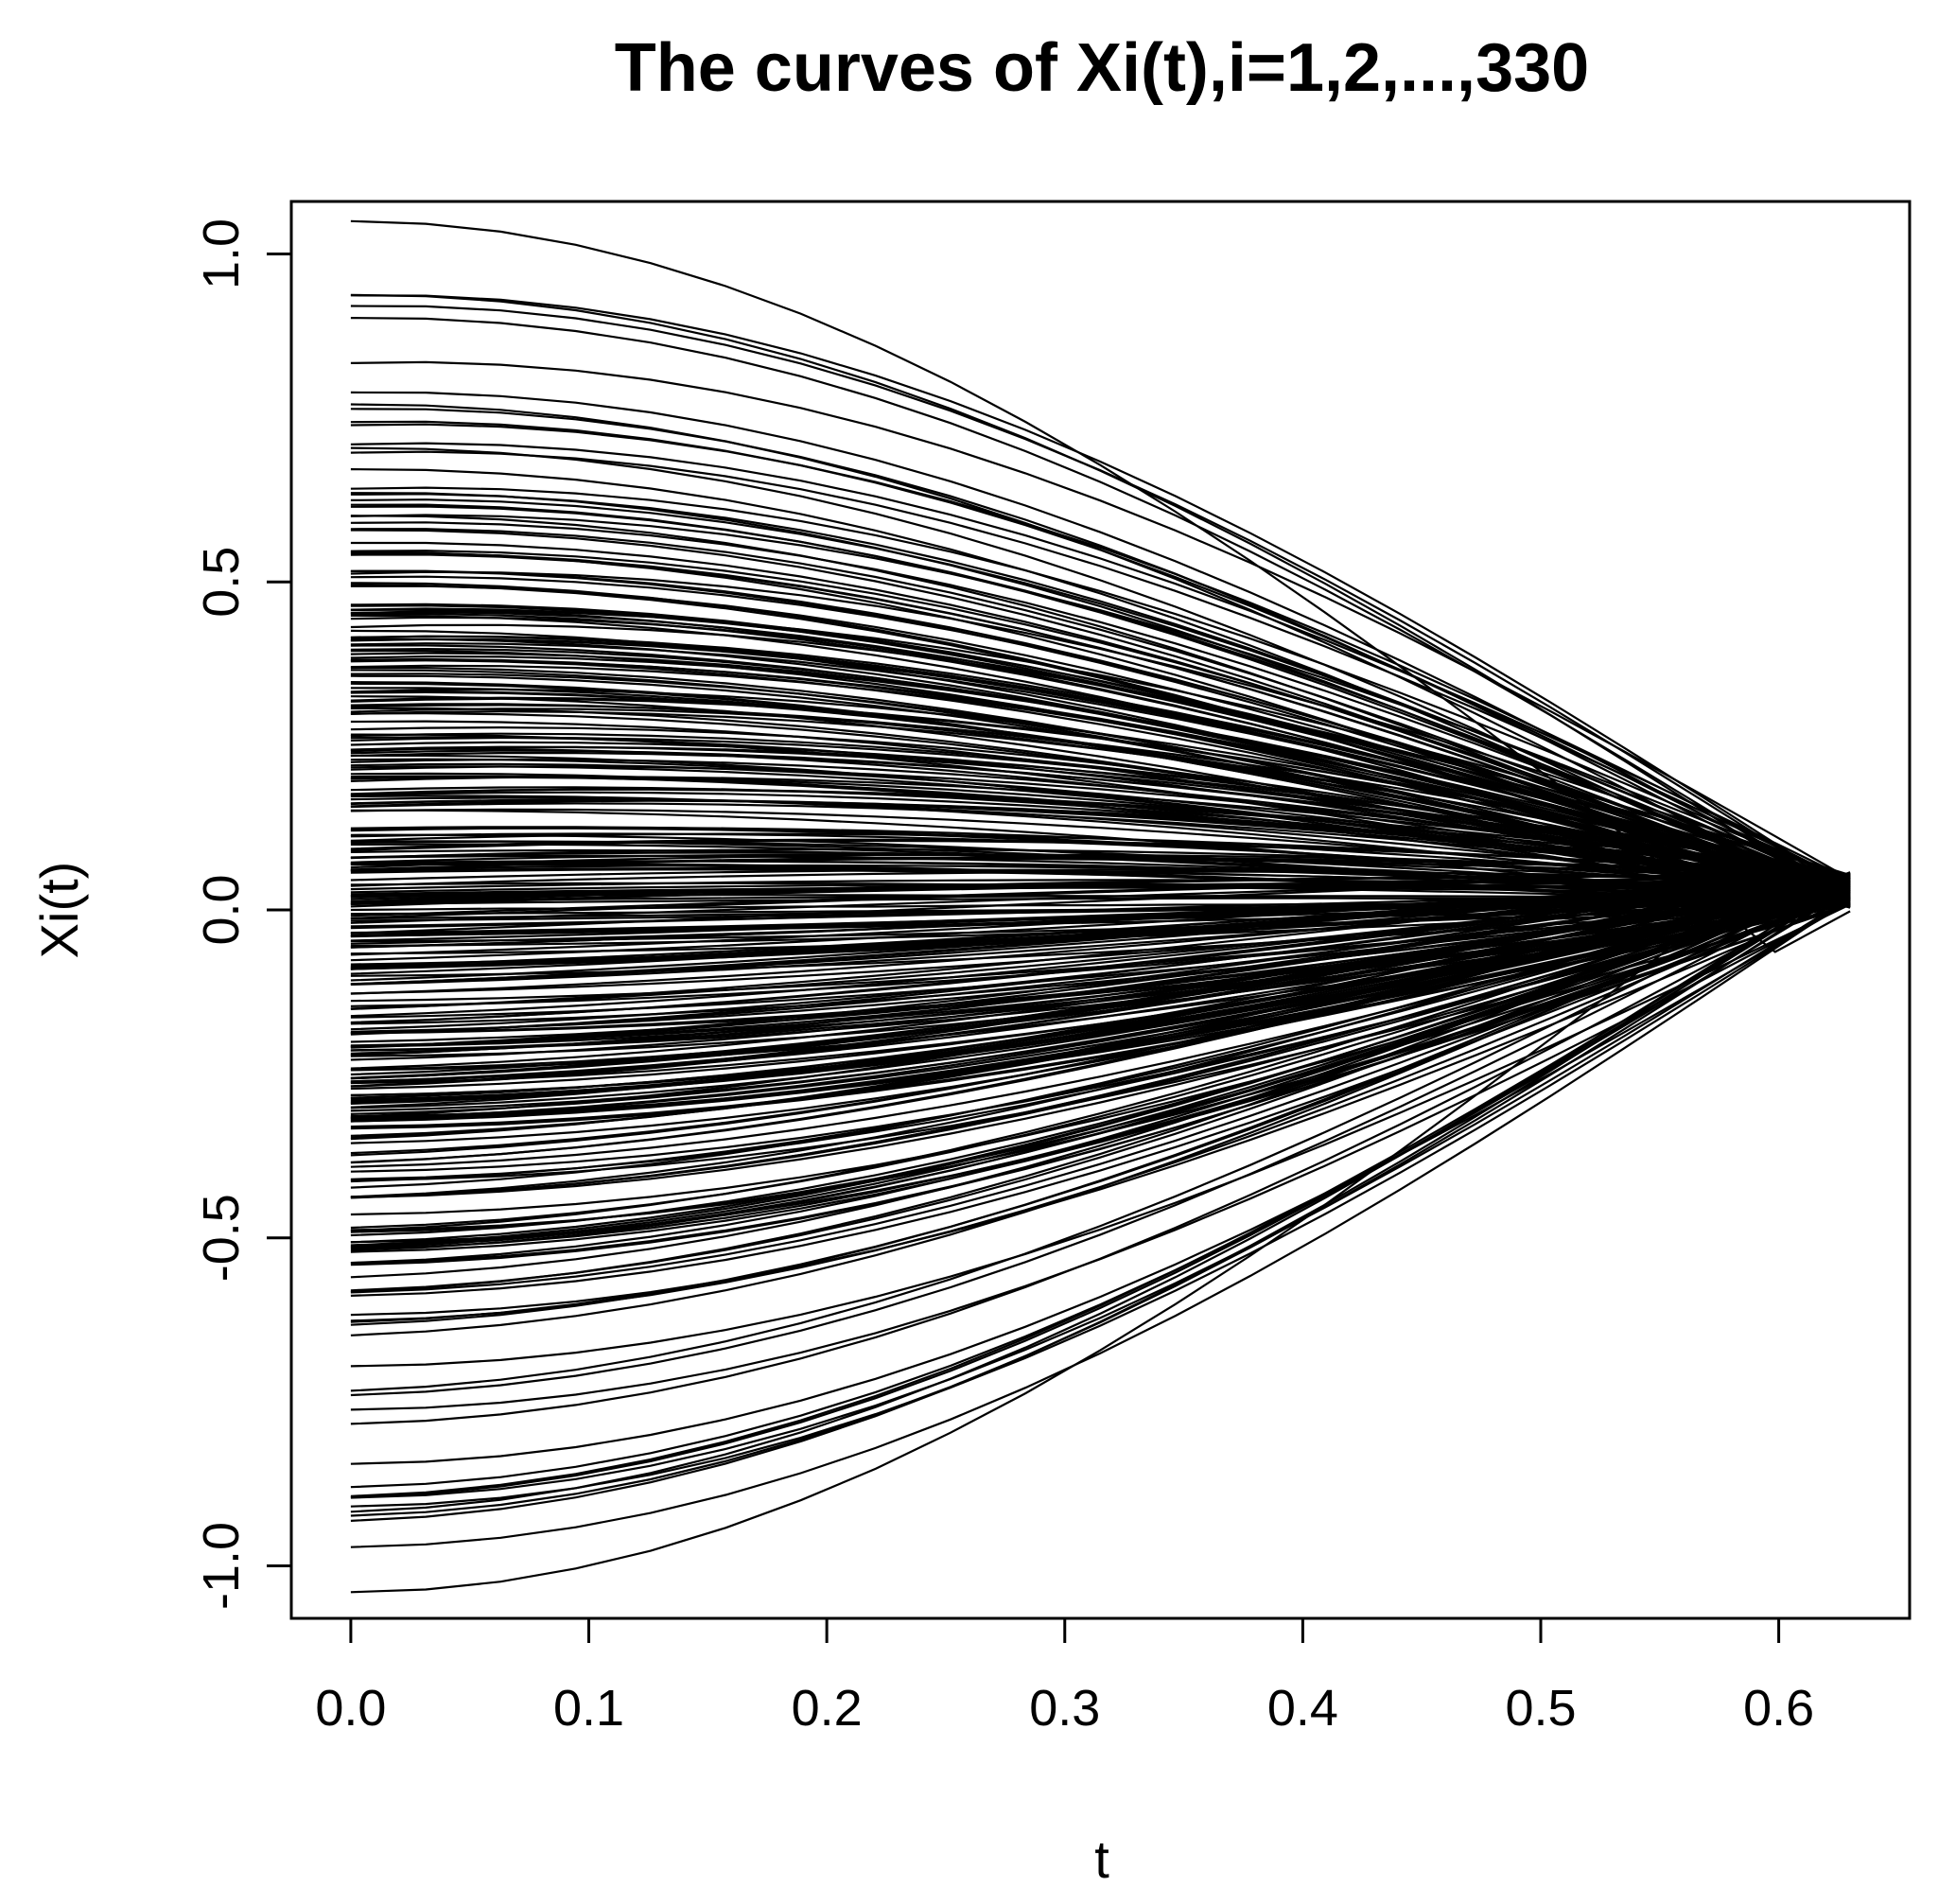  Describe the element at coordinates (1540, 1709) in the screenshot. I see `x-tick-label: 0.5` at that location.